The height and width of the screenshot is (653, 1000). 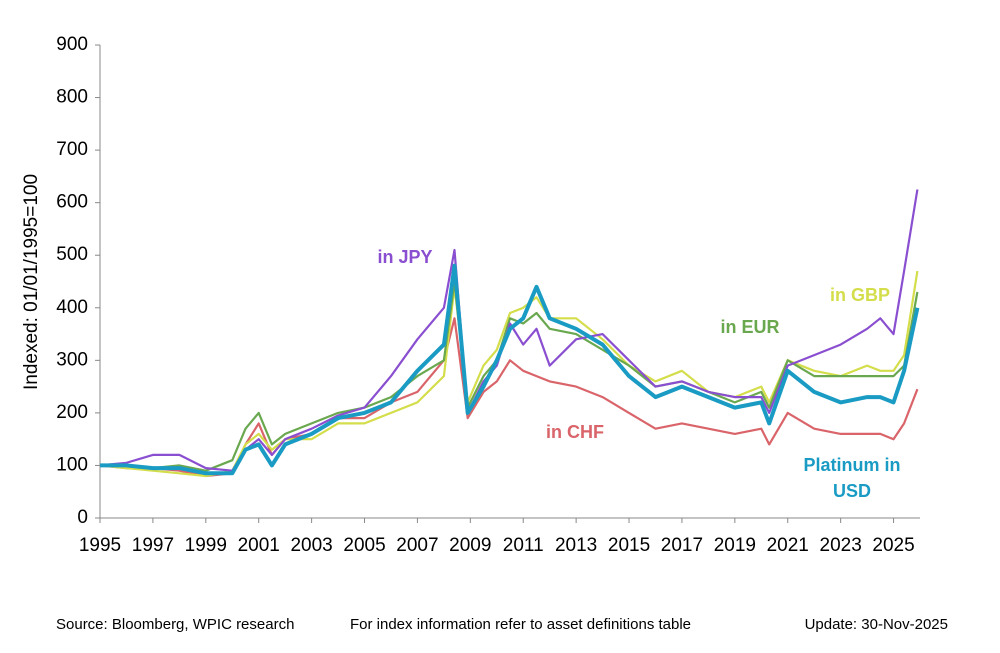 What do you see at coordinates (72, 149) in the screenshot?
I see `y-tick-label: 700` at bounding box center [72, 149].